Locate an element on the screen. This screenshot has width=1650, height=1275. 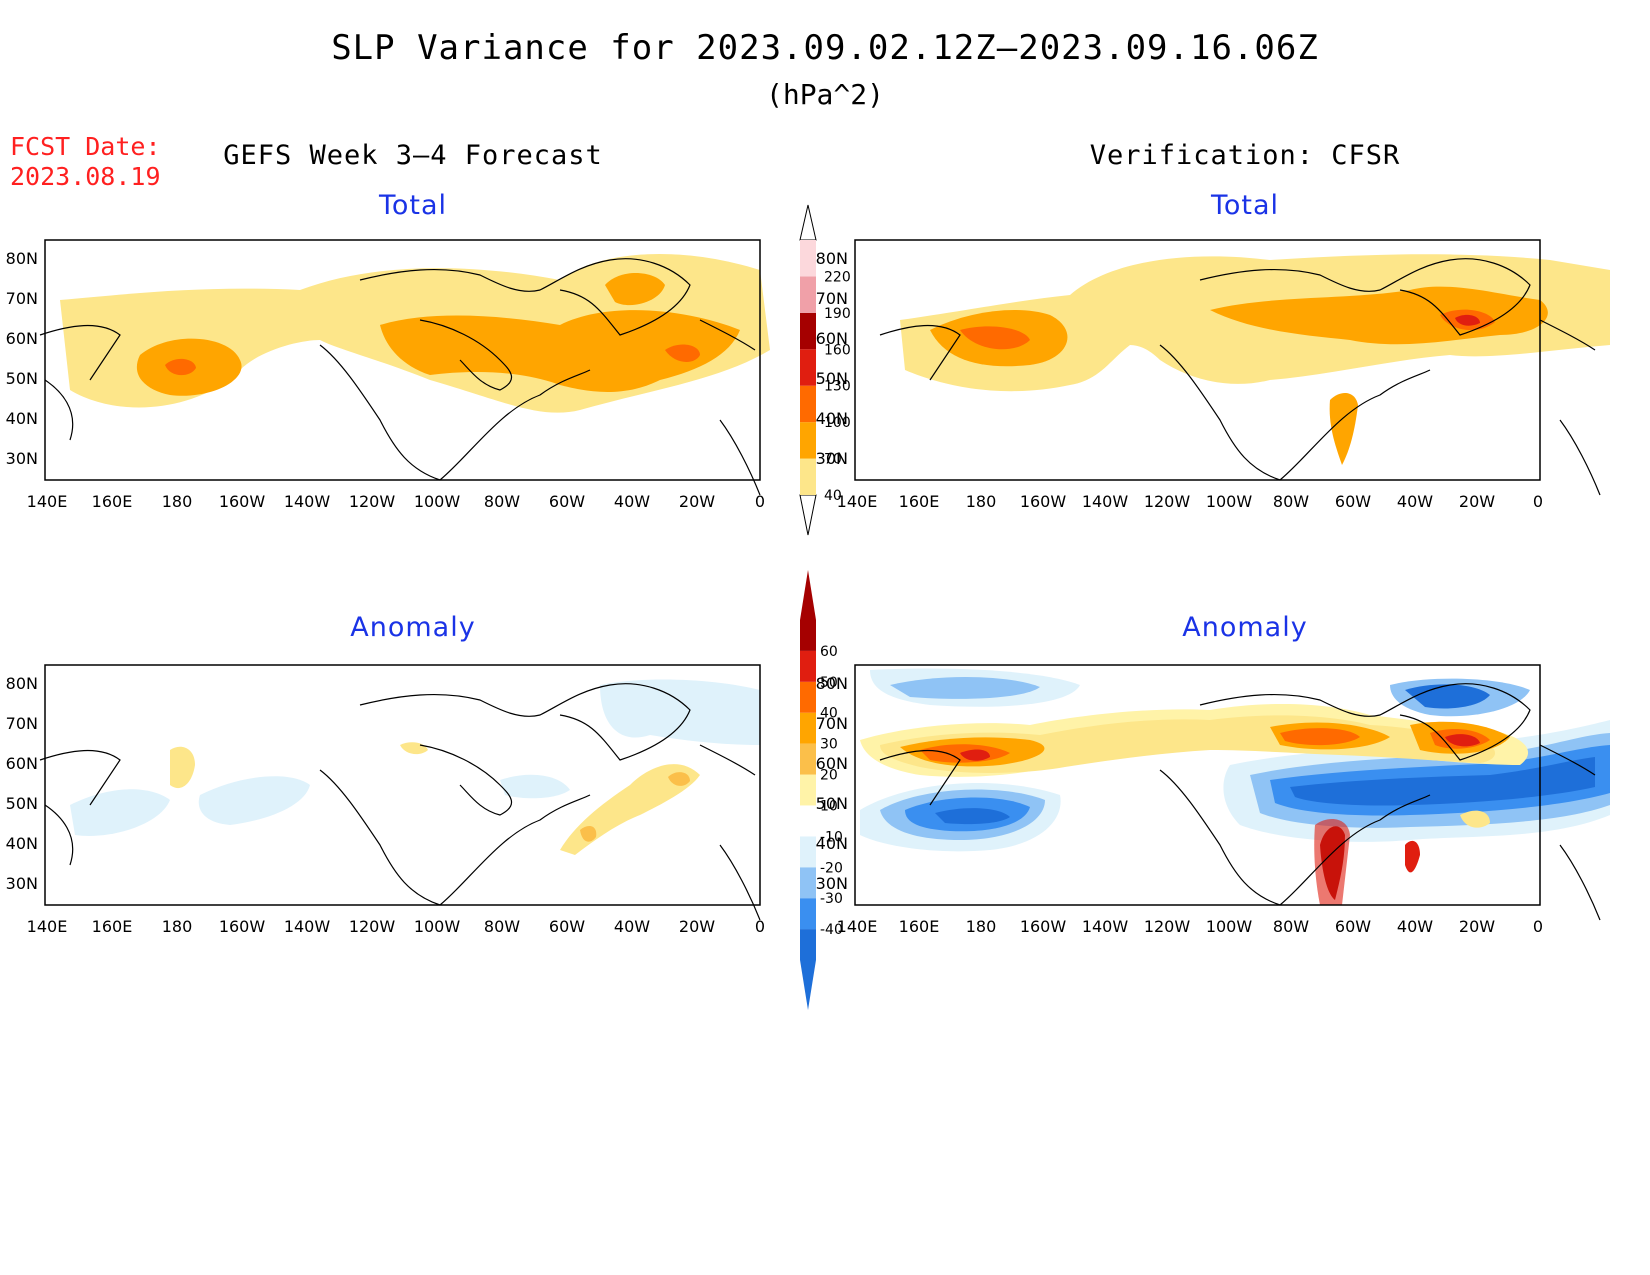
colorbar-anomaly-label: 40 is located at coordinates (829, 714).